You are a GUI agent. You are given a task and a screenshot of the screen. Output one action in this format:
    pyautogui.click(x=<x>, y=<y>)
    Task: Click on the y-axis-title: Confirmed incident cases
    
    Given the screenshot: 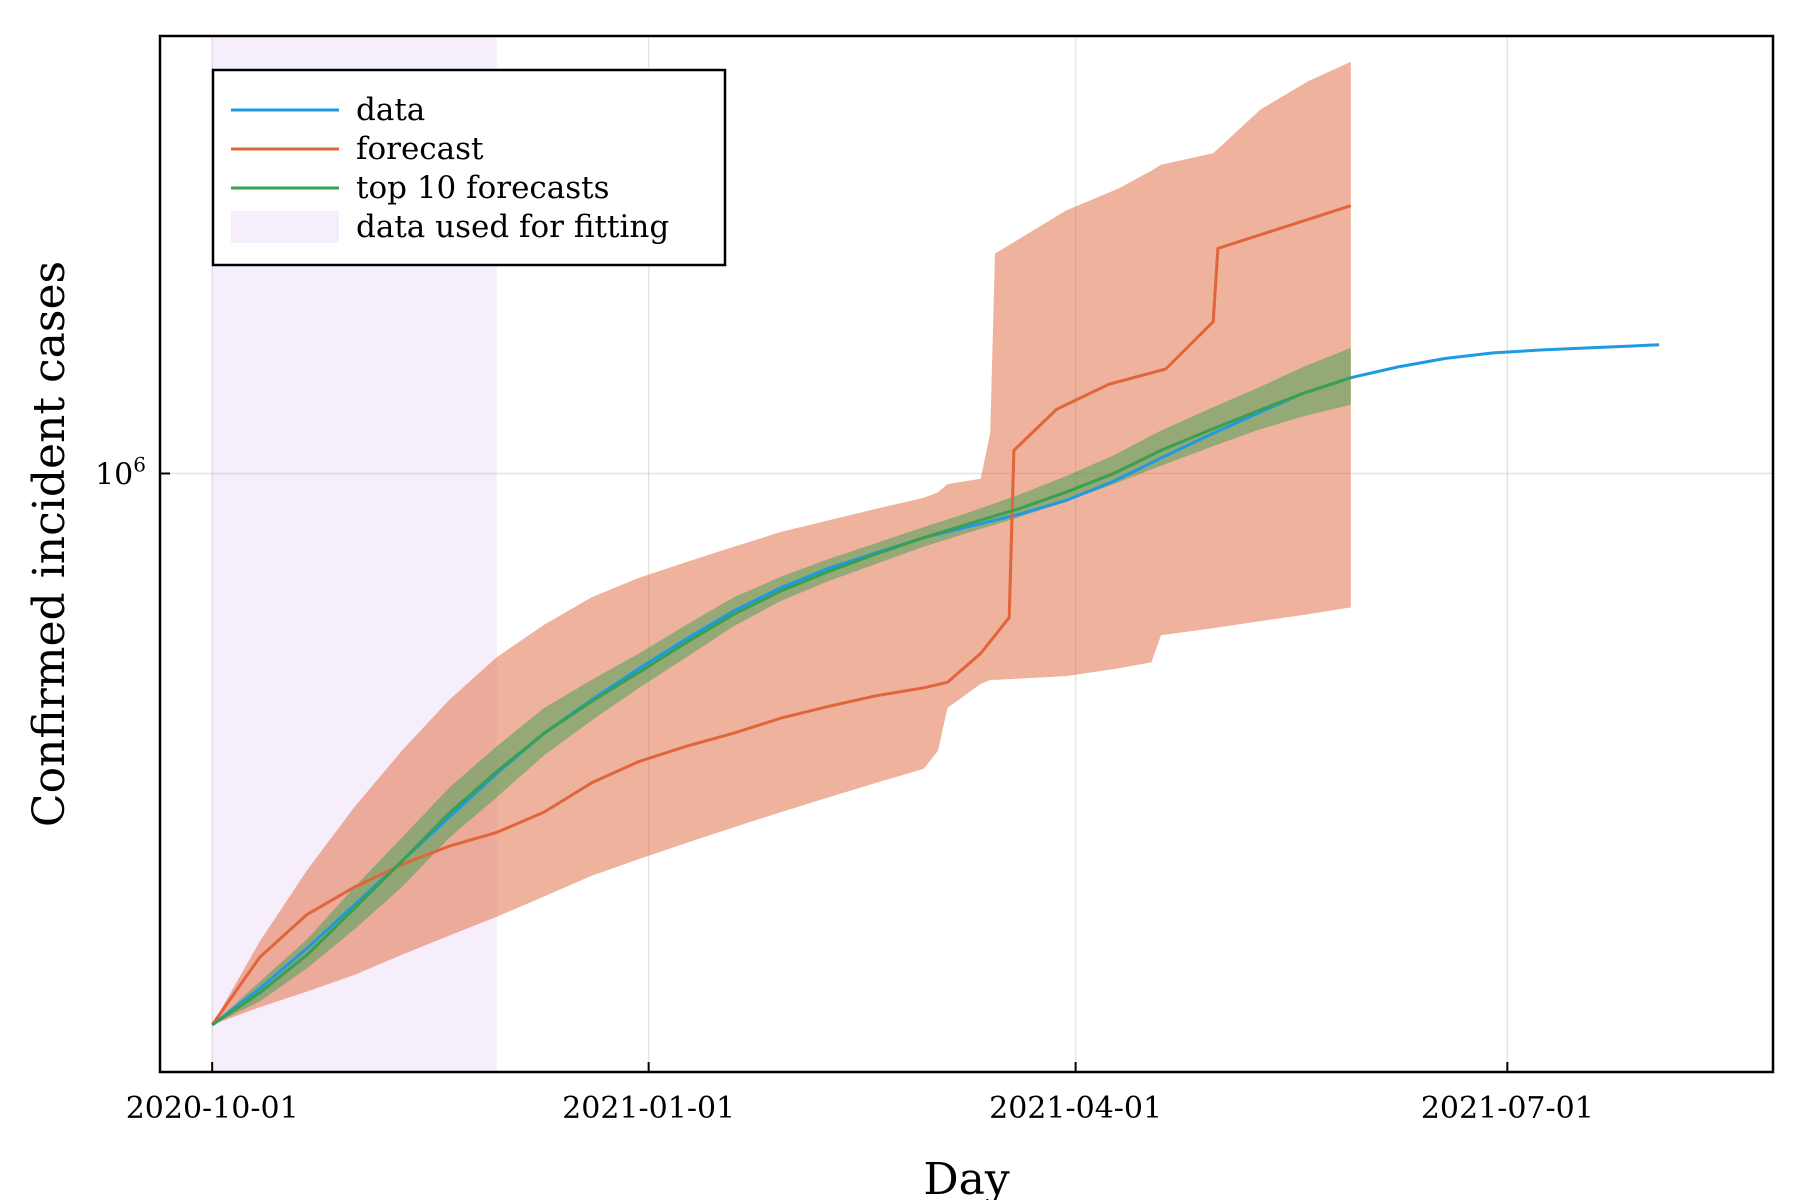 What is the action you would take?
    pyautogui.click(x=49, y=544)
    